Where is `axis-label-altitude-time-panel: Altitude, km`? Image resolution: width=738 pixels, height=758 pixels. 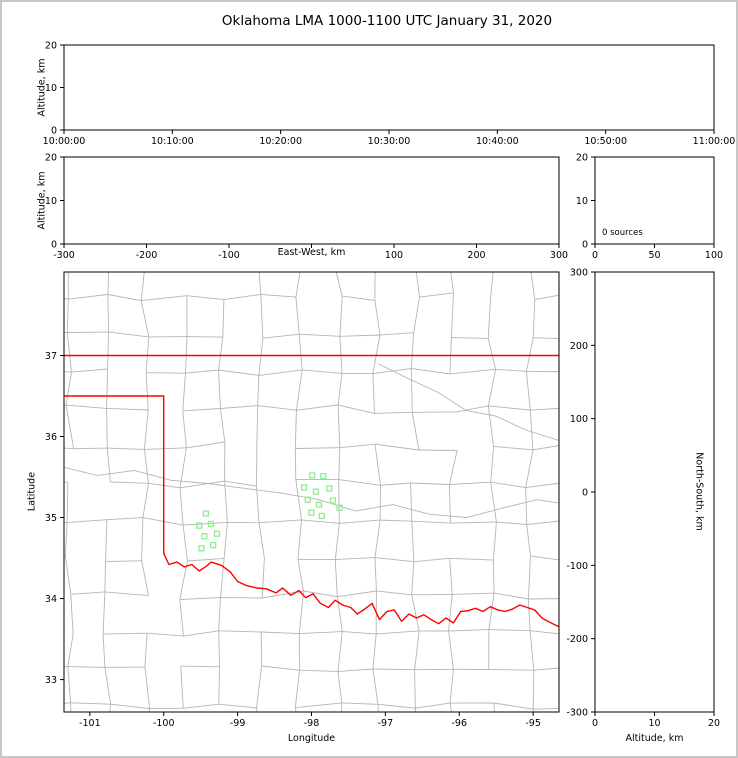 axis-label-altitude-time-panel: Altitude, km is located at coordinates (42, 87).